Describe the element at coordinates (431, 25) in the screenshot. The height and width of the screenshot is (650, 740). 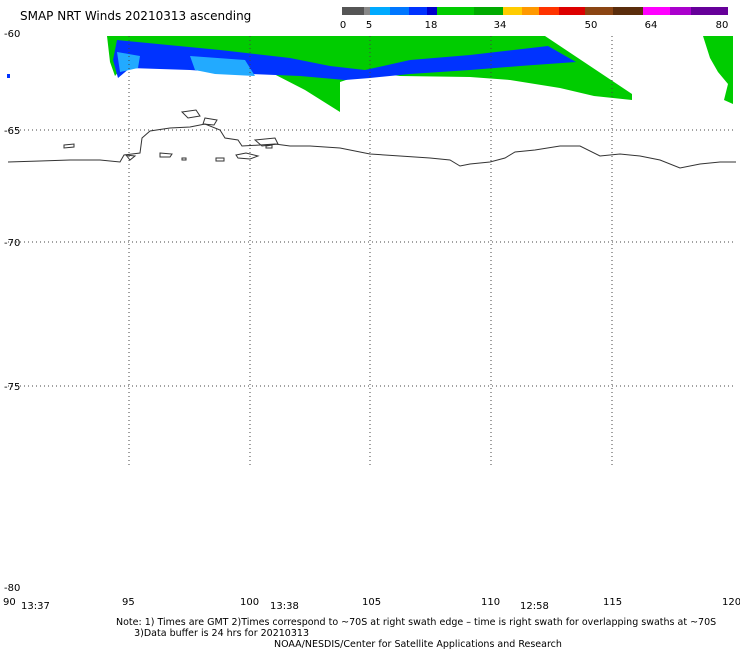
I see `colorbar-label: 18` at that location.